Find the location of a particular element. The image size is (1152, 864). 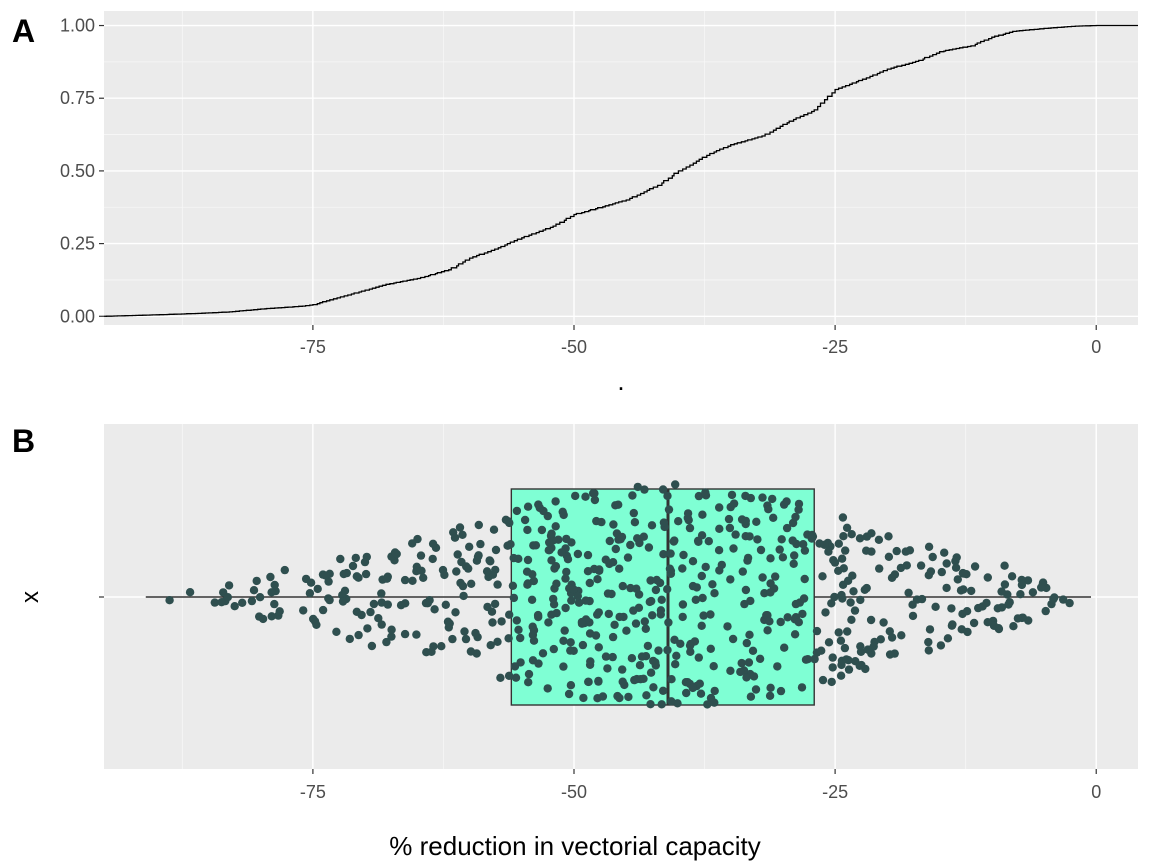

y-tick-label: 1.00 is located at coordinates (77, 26).